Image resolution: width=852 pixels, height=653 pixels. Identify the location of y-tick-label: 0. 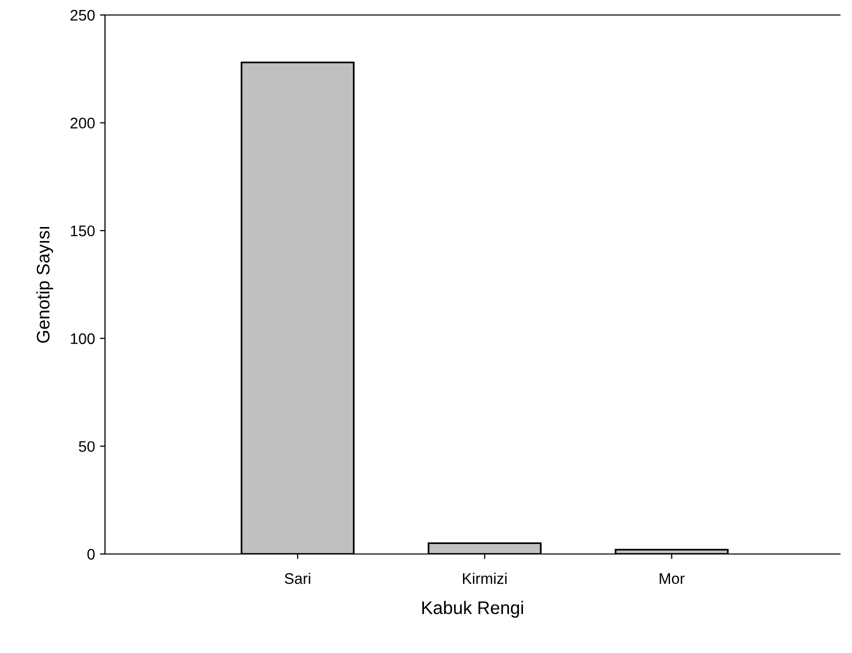
(91, 554).